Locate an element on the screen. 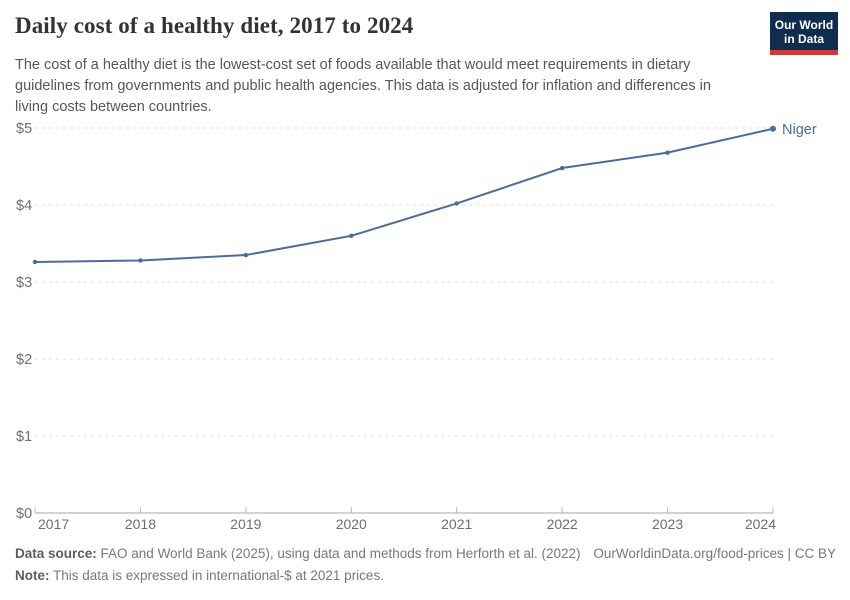  y-axis-label-0: $0 is located at coordinates (24, 514).